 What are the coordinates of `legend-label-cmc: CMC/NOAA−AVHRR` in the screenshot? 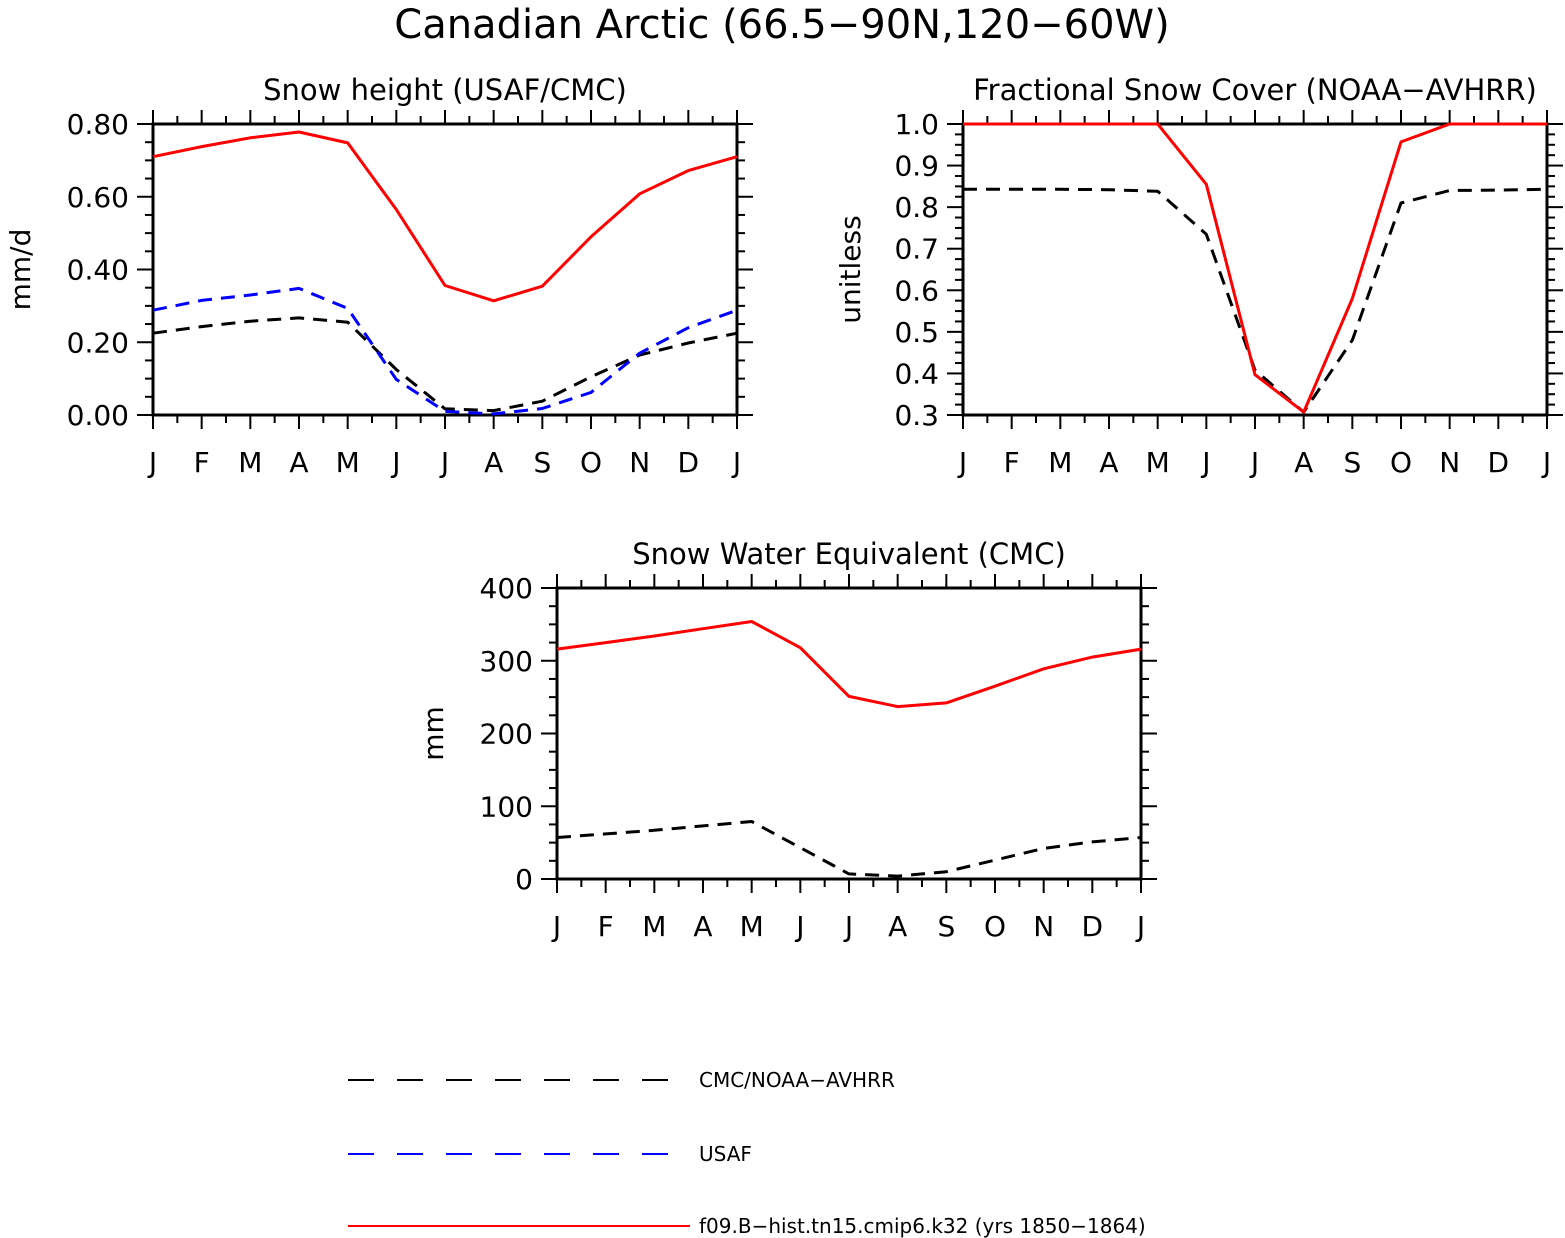 It's located at (797, 1080).